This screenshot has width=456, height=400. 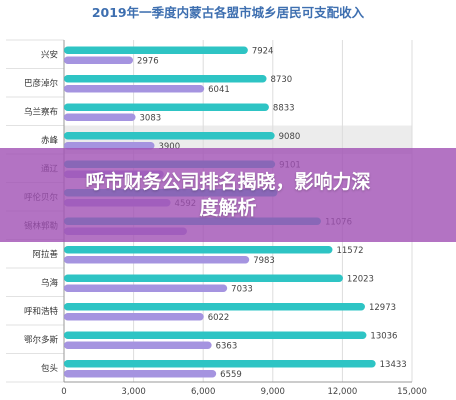 I want to click on data-label: 6363, so click(x=227, y=347).